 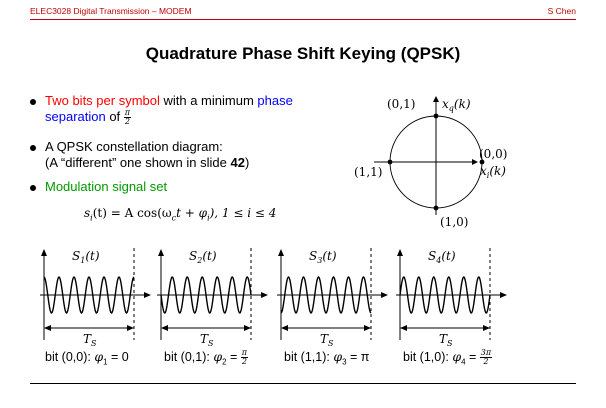 What do you see at coordinates (303, 383) in the screenshot?
I see `footer-divider` at bounding box center [303, 383].